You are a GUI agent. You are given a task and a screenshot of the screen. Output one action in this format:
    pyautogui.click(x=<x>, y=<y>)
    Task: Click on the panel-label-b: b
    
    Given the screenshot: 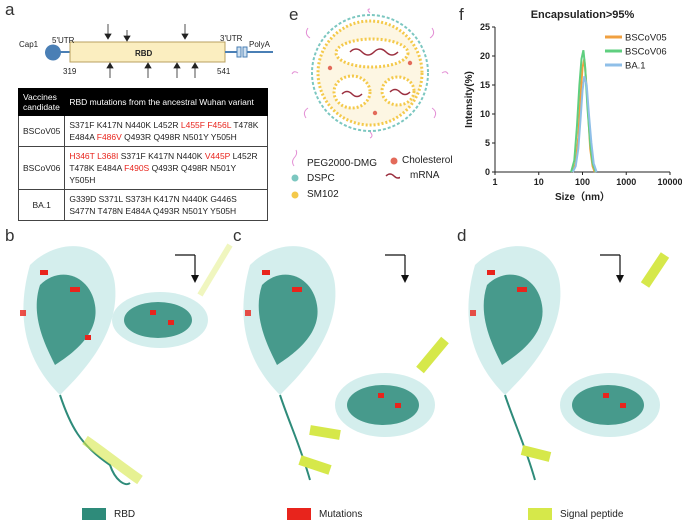 What is the action you would take?
    pyautogui.click(x=10, y=235)
    